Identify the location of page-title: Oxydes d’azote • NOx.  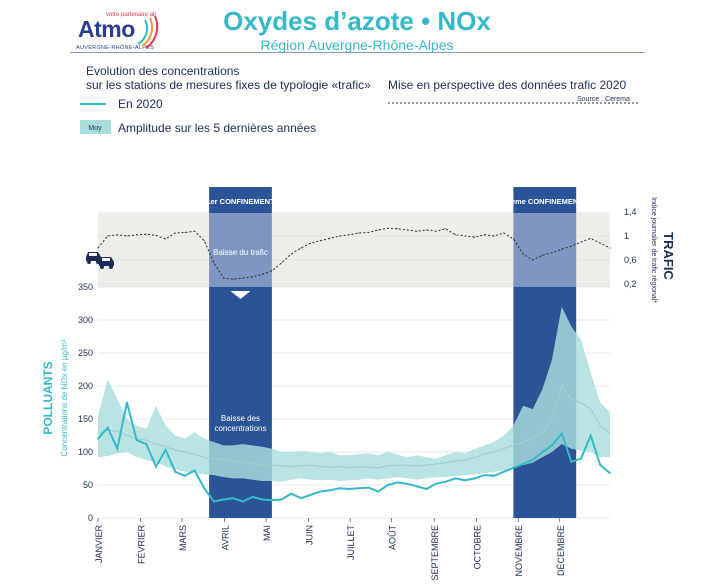
(357, 21).